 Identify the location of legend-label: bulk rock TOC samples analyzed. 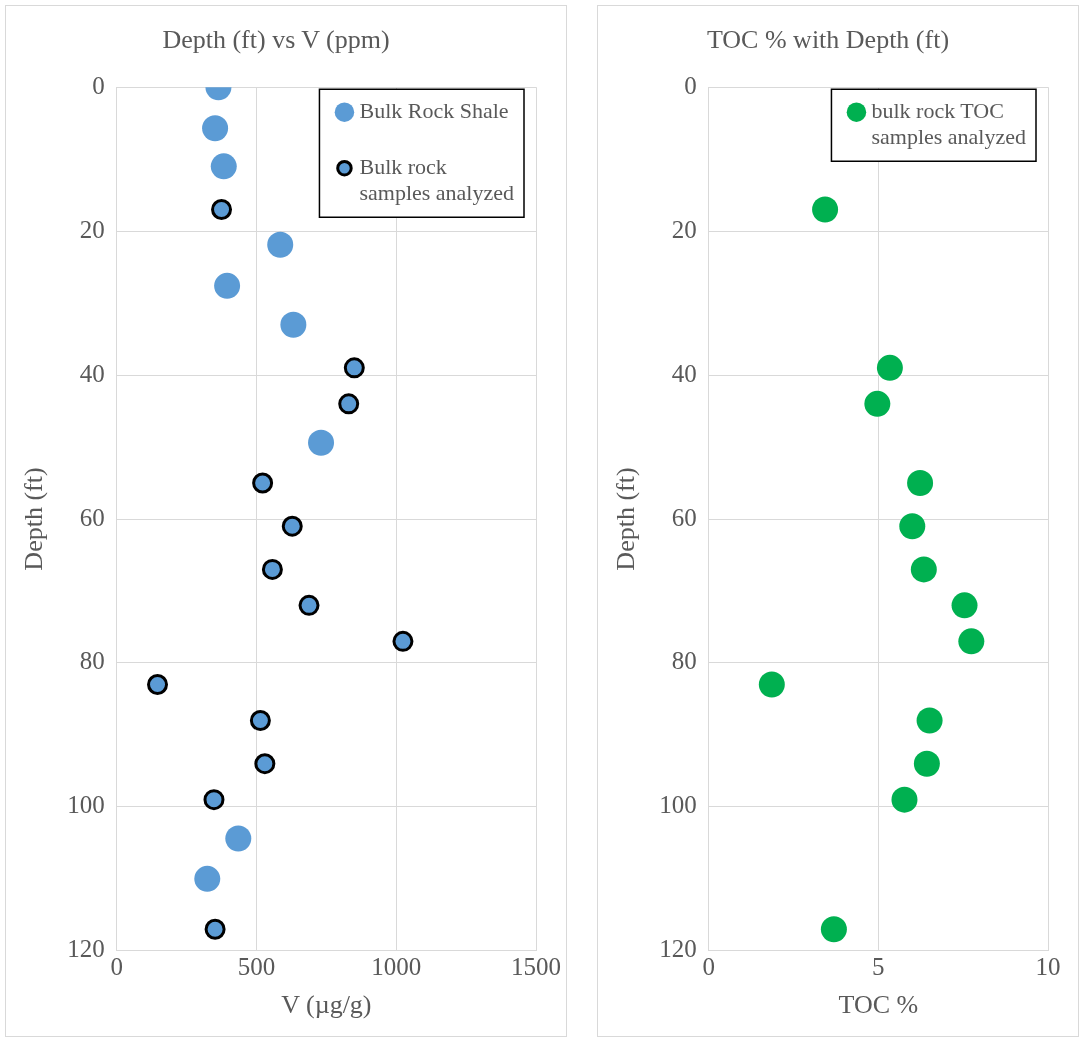
(949, 123).